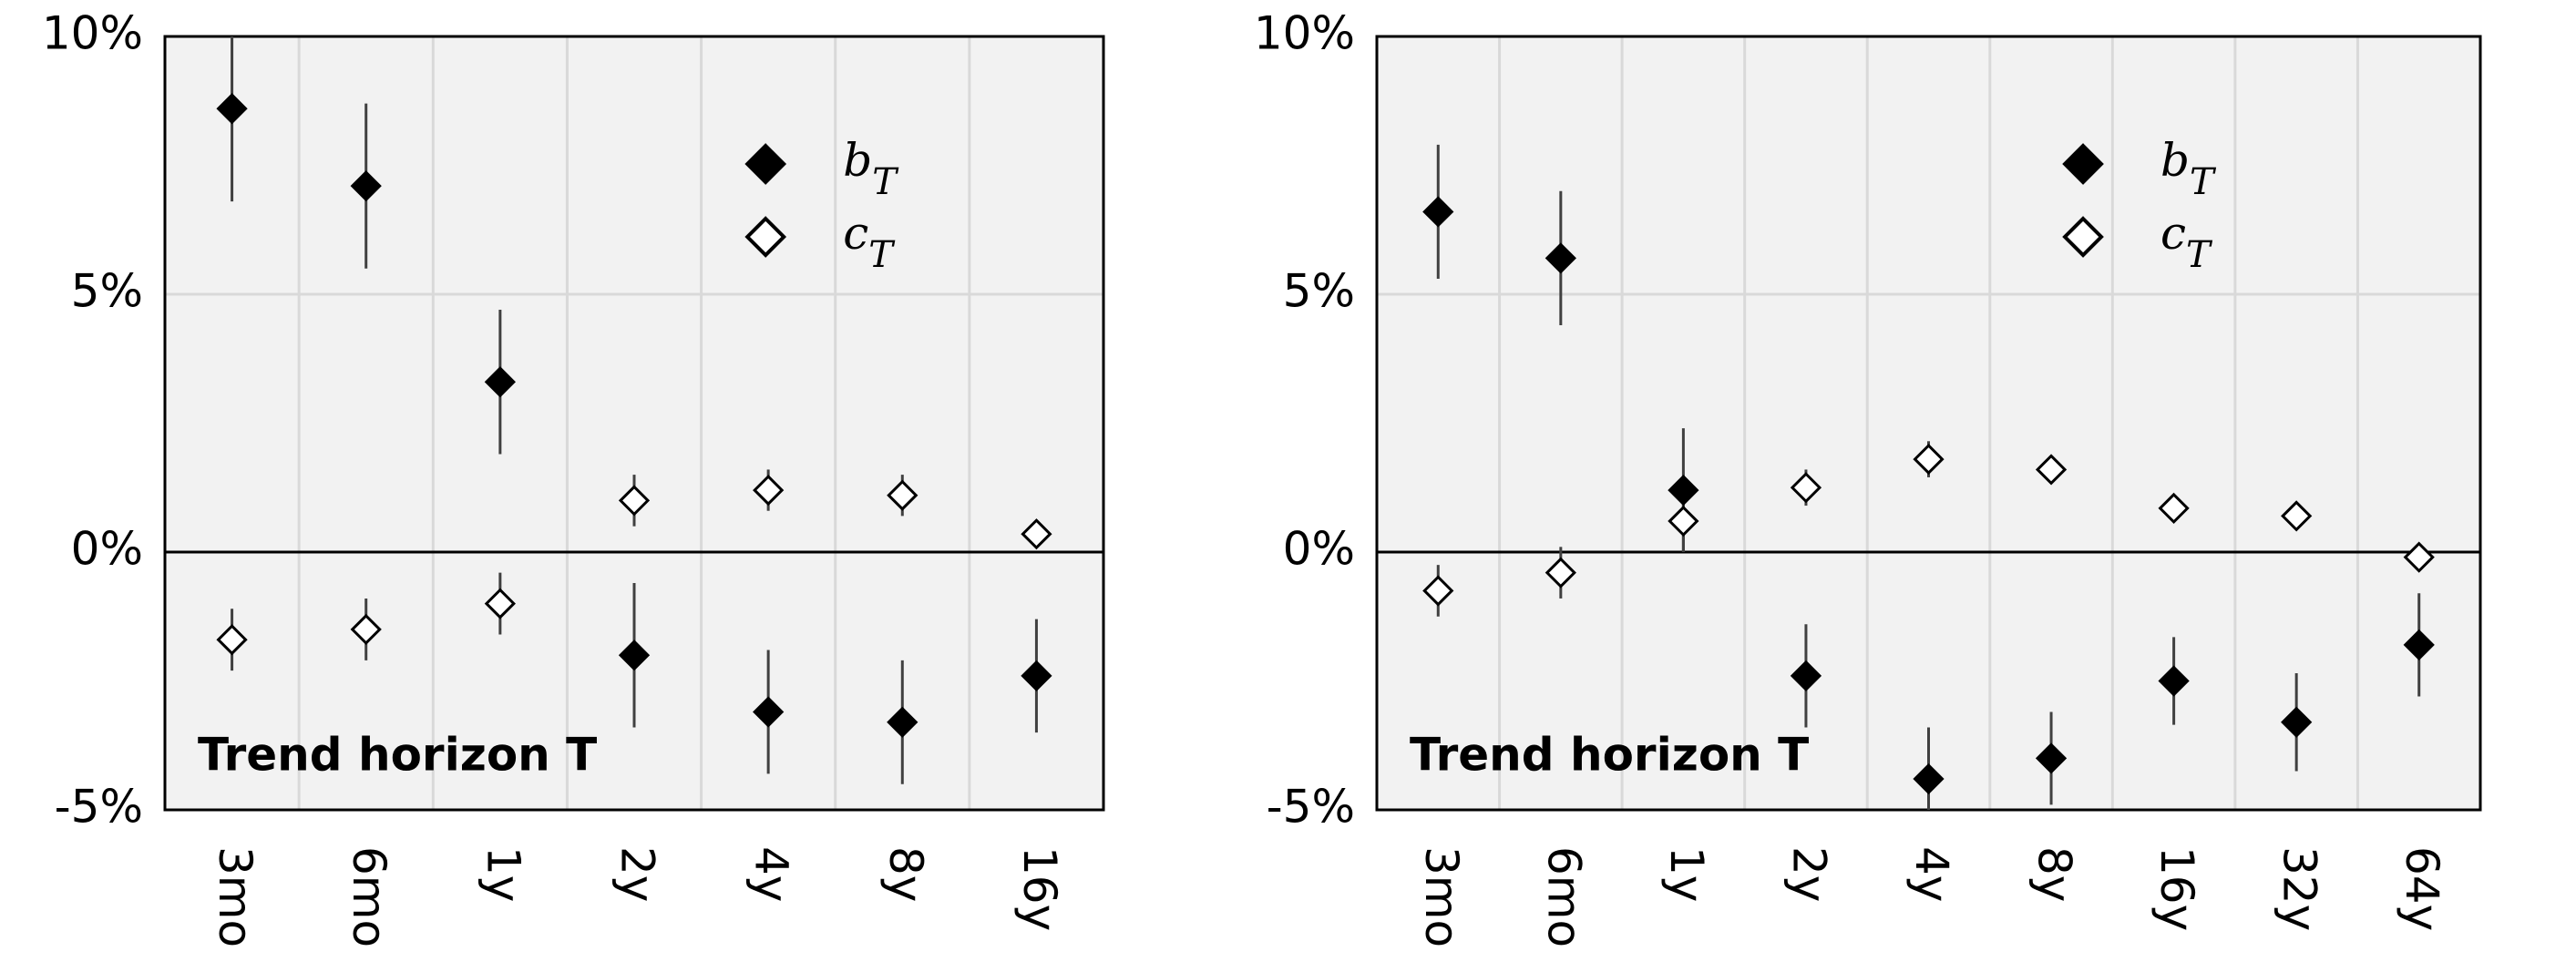  Describe the element at coordinates (2422, 888) in the screenshot. I see `x-tick-label: 64y` at that location.